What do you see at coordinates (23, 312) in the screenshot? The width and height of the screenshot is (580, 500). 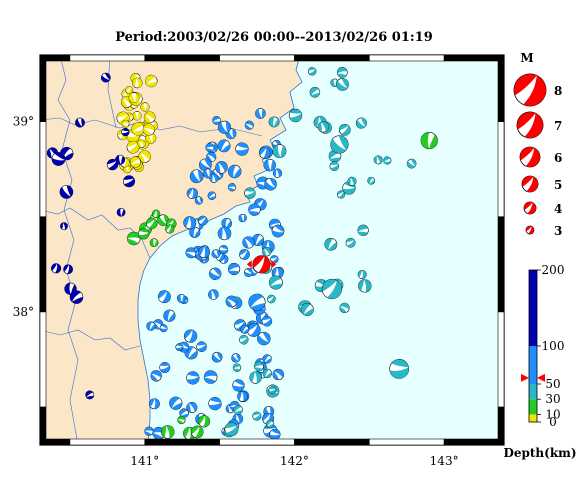 I see `latitude-tick-label: 38°` at bounding box center [23, 312].